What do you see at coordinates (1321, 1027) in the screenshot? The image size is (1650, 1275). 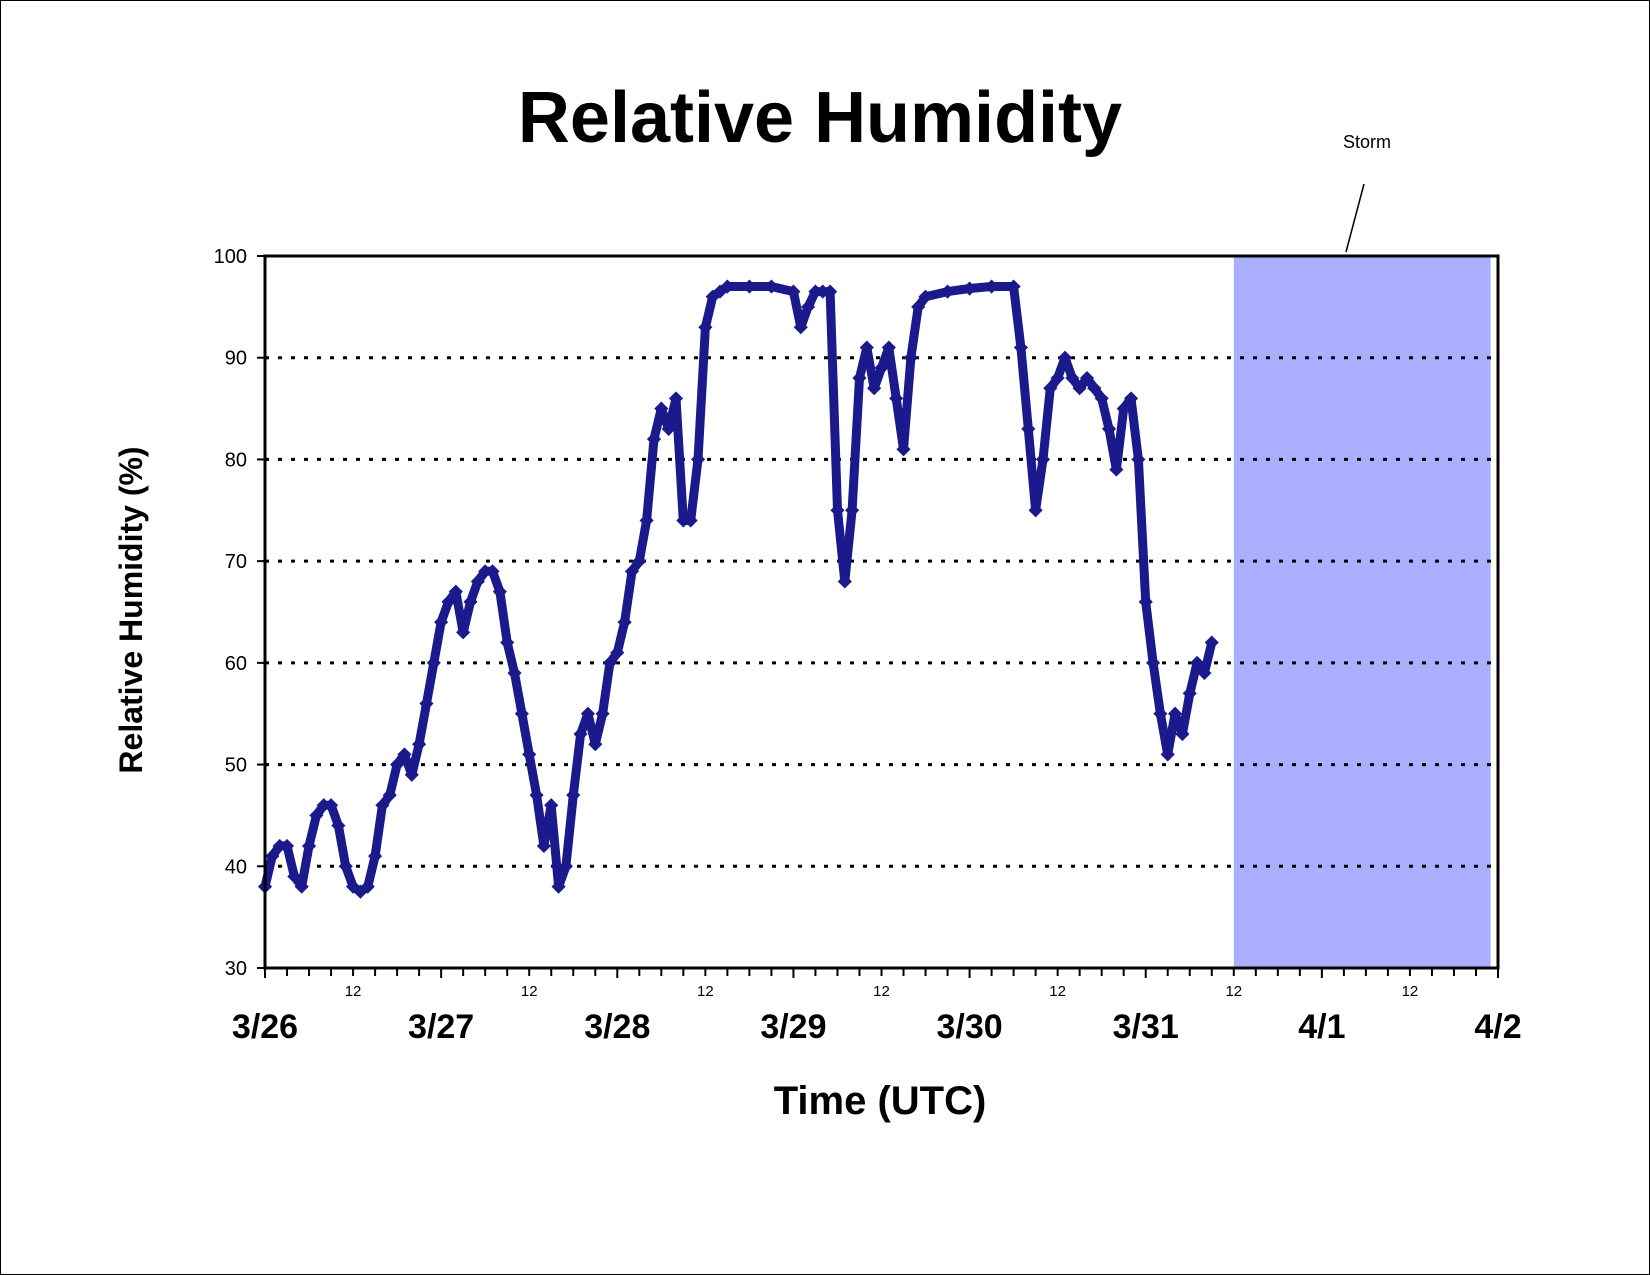 I see `x-major-label-4-1: 4/1` at bounding box center [1321, 1027].